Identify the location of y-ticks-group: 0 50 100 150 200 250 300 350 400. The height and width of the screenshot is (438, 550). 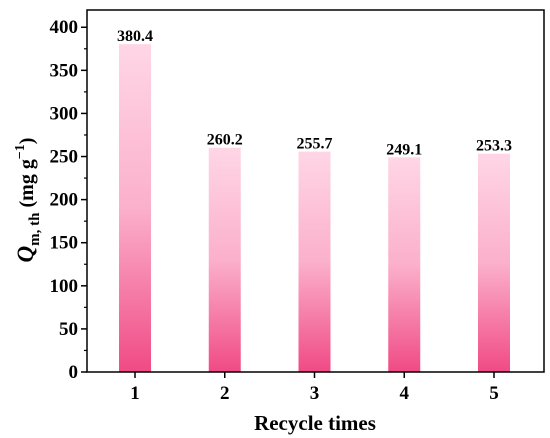
(68, 200).